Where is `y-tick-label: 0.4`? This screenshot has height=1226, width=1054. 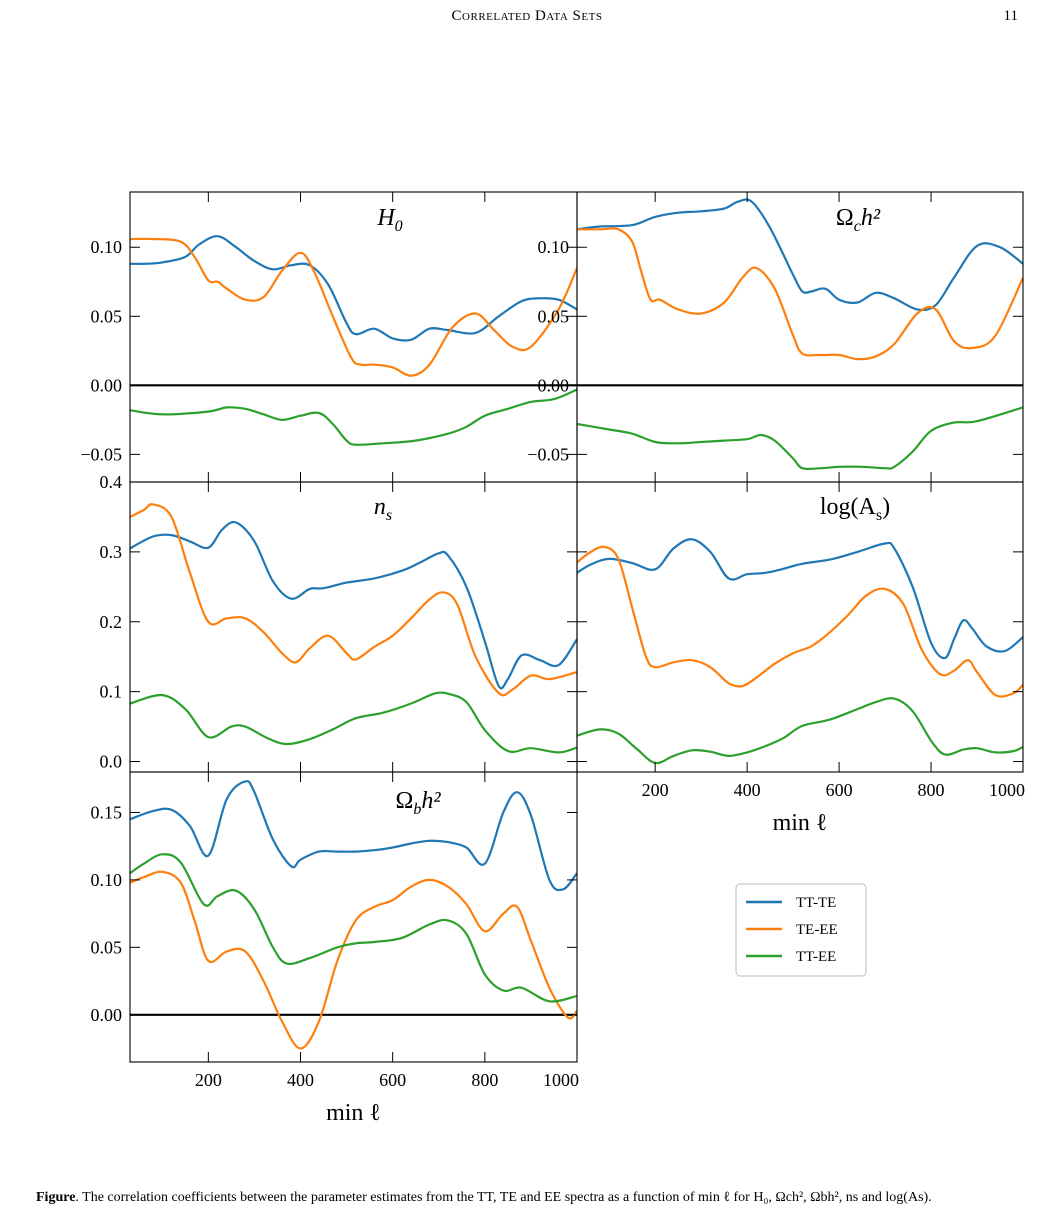
y-tick-label: 0.4 is located at coordinates (111, 482).